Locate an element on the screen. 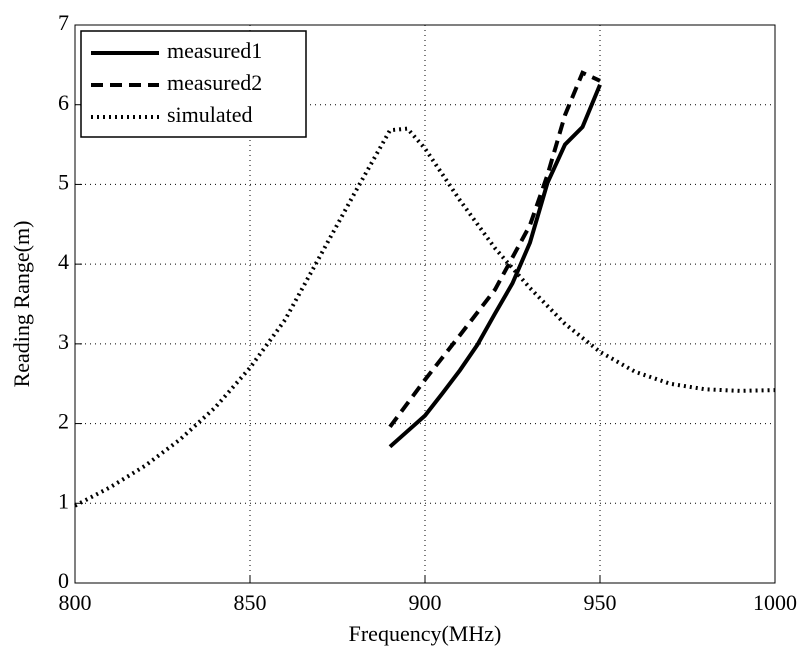 The height and width of the screenshot is (653, 808). x-tick-label: 850 is located at coordinates (250, 602).